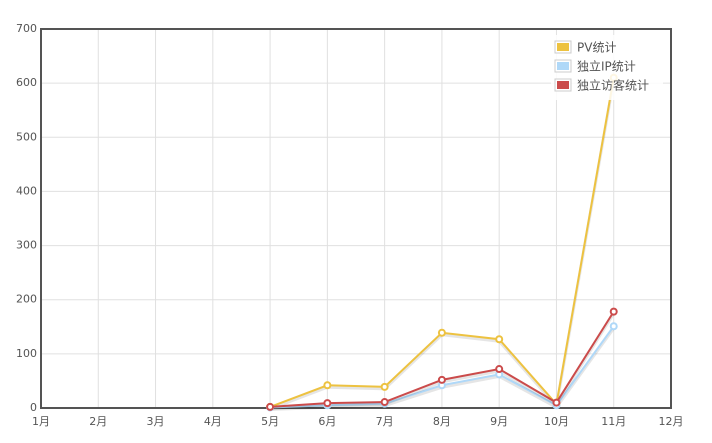 The height and width of the screenshot is (443, 712). I want to click on x-tick-label: 4月, so click(213, 421).